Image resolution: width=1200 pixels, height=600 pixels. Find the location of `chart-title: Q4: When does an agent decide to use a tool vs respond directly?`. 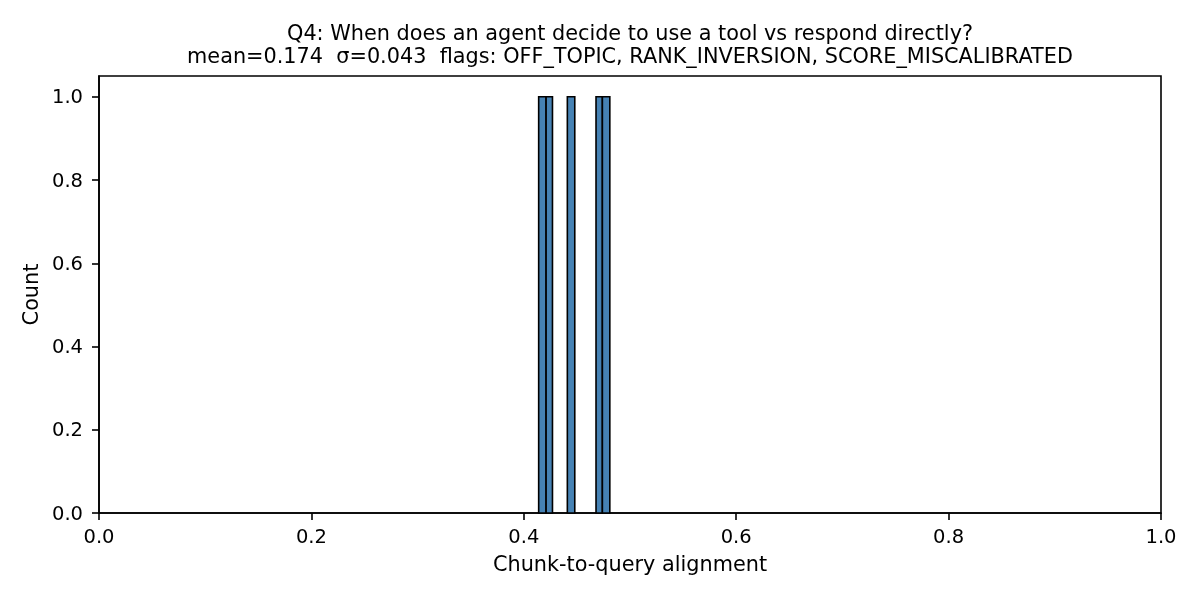

chart-title: Q4: When does an agent decide to use a tool vs respond directly? is located at coordinates (630, 33).